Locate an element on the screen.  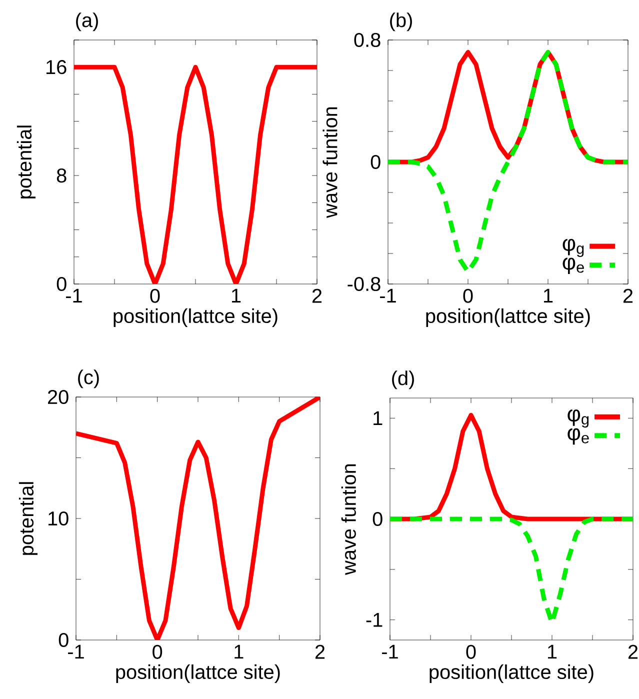
chart-title: (a) is located at coordinates (87, 22).